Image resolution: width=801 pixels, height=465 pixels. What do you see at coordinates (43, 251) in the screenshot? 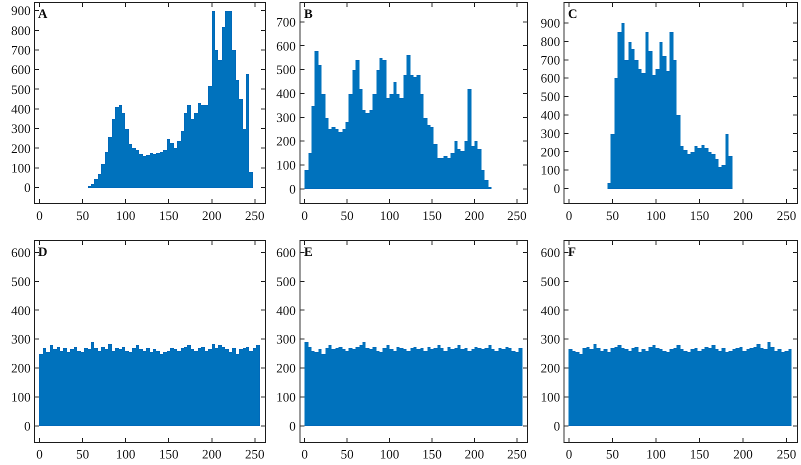
I see `chart-title: D` at bounding box center [43, 251].